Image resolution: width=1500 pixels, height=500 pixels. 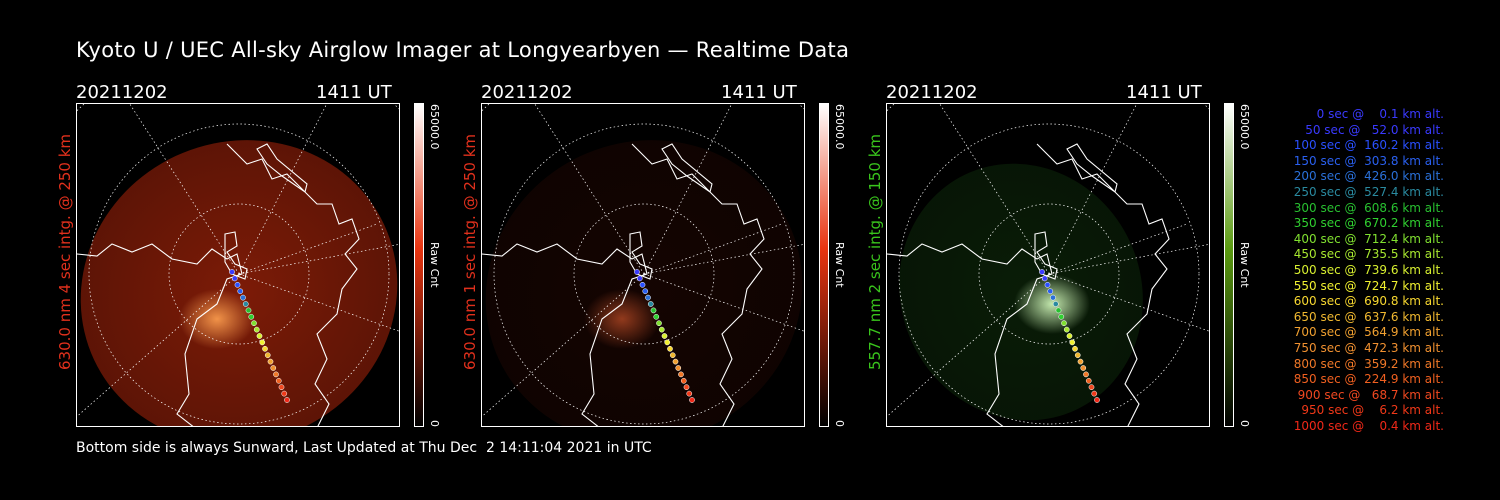 What do you see at coordinates (1366, 379) in the screenshot?
I see `legend-row: 850 sec @ 224.9 km alt.` at bounding box center [1366, 379].